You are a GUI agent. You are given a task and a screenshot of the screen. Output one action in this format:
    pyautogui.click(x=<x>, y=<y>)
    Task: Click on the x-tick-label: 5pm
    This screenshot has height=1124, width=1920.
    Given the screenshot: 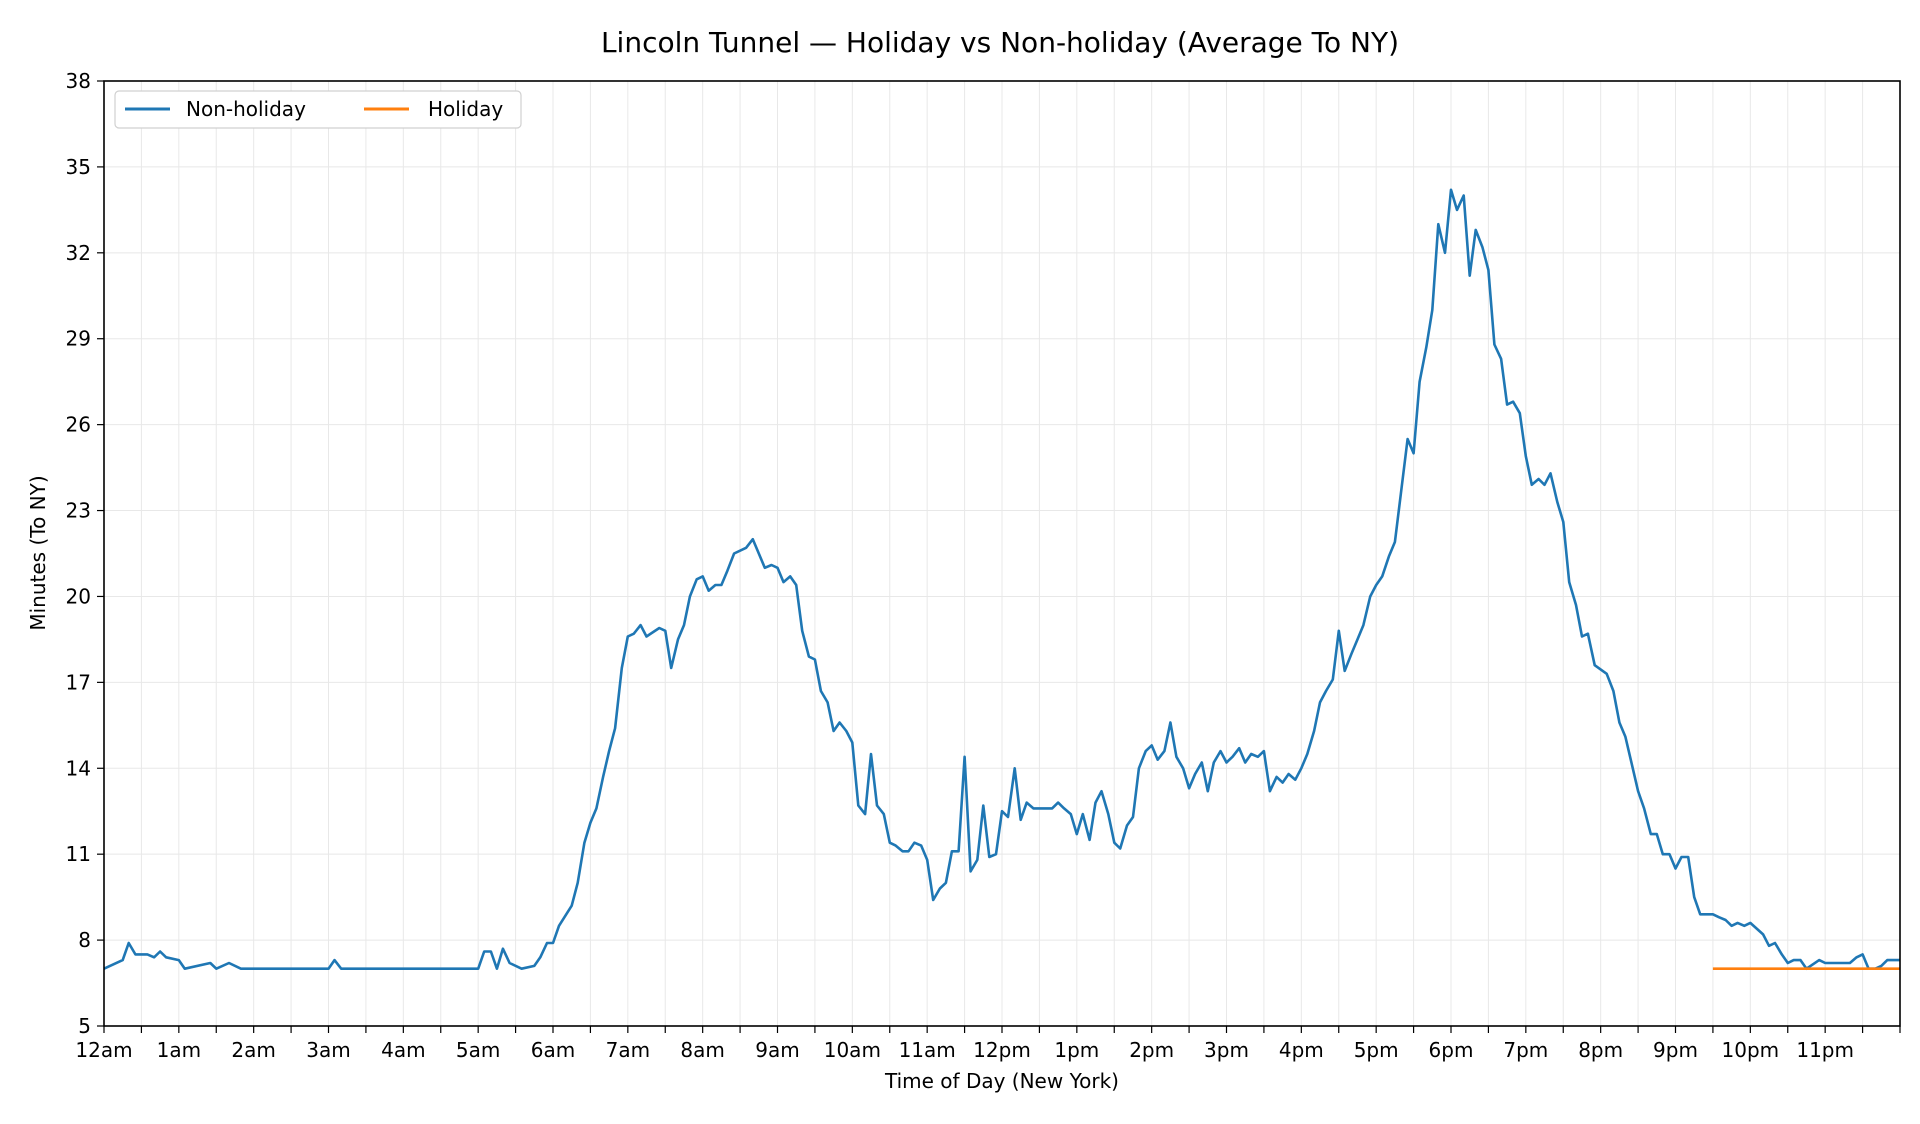 What is the action you would take?
    pyautogui.click(x=1376, y=1050)
    